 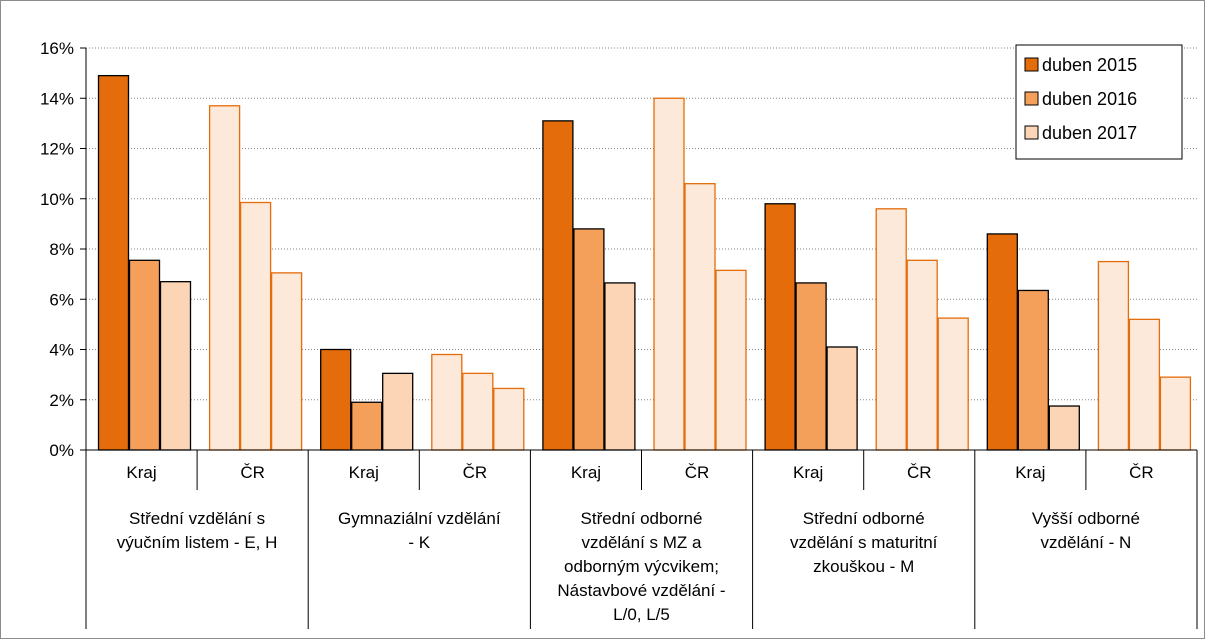 I want to click on y-axis-tick-labels: 0% 2% 4% 6% 8% 10% 12% 14% 16%, so click(x=57, y=249).